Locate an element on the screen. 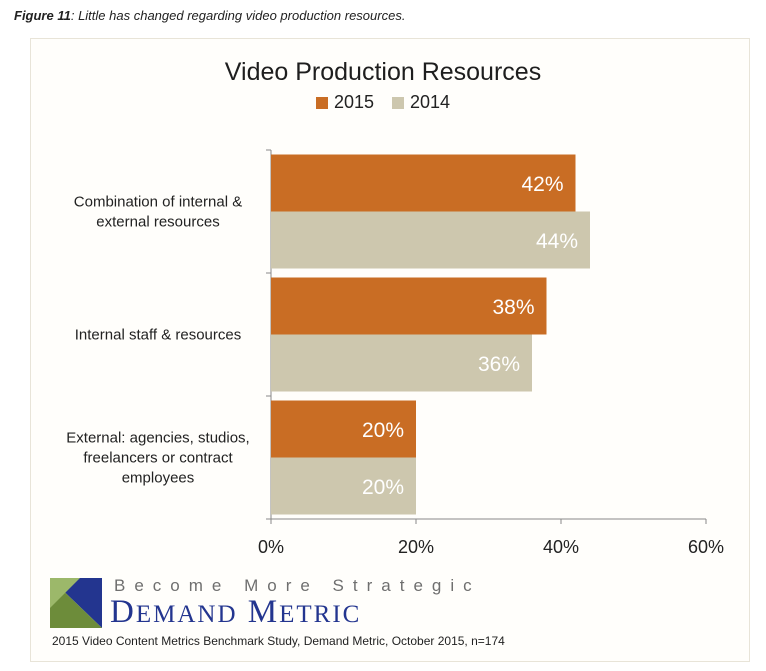 The image size is (766, 671). legend-label-2014: 2014 is located at coordinates (430, 102).